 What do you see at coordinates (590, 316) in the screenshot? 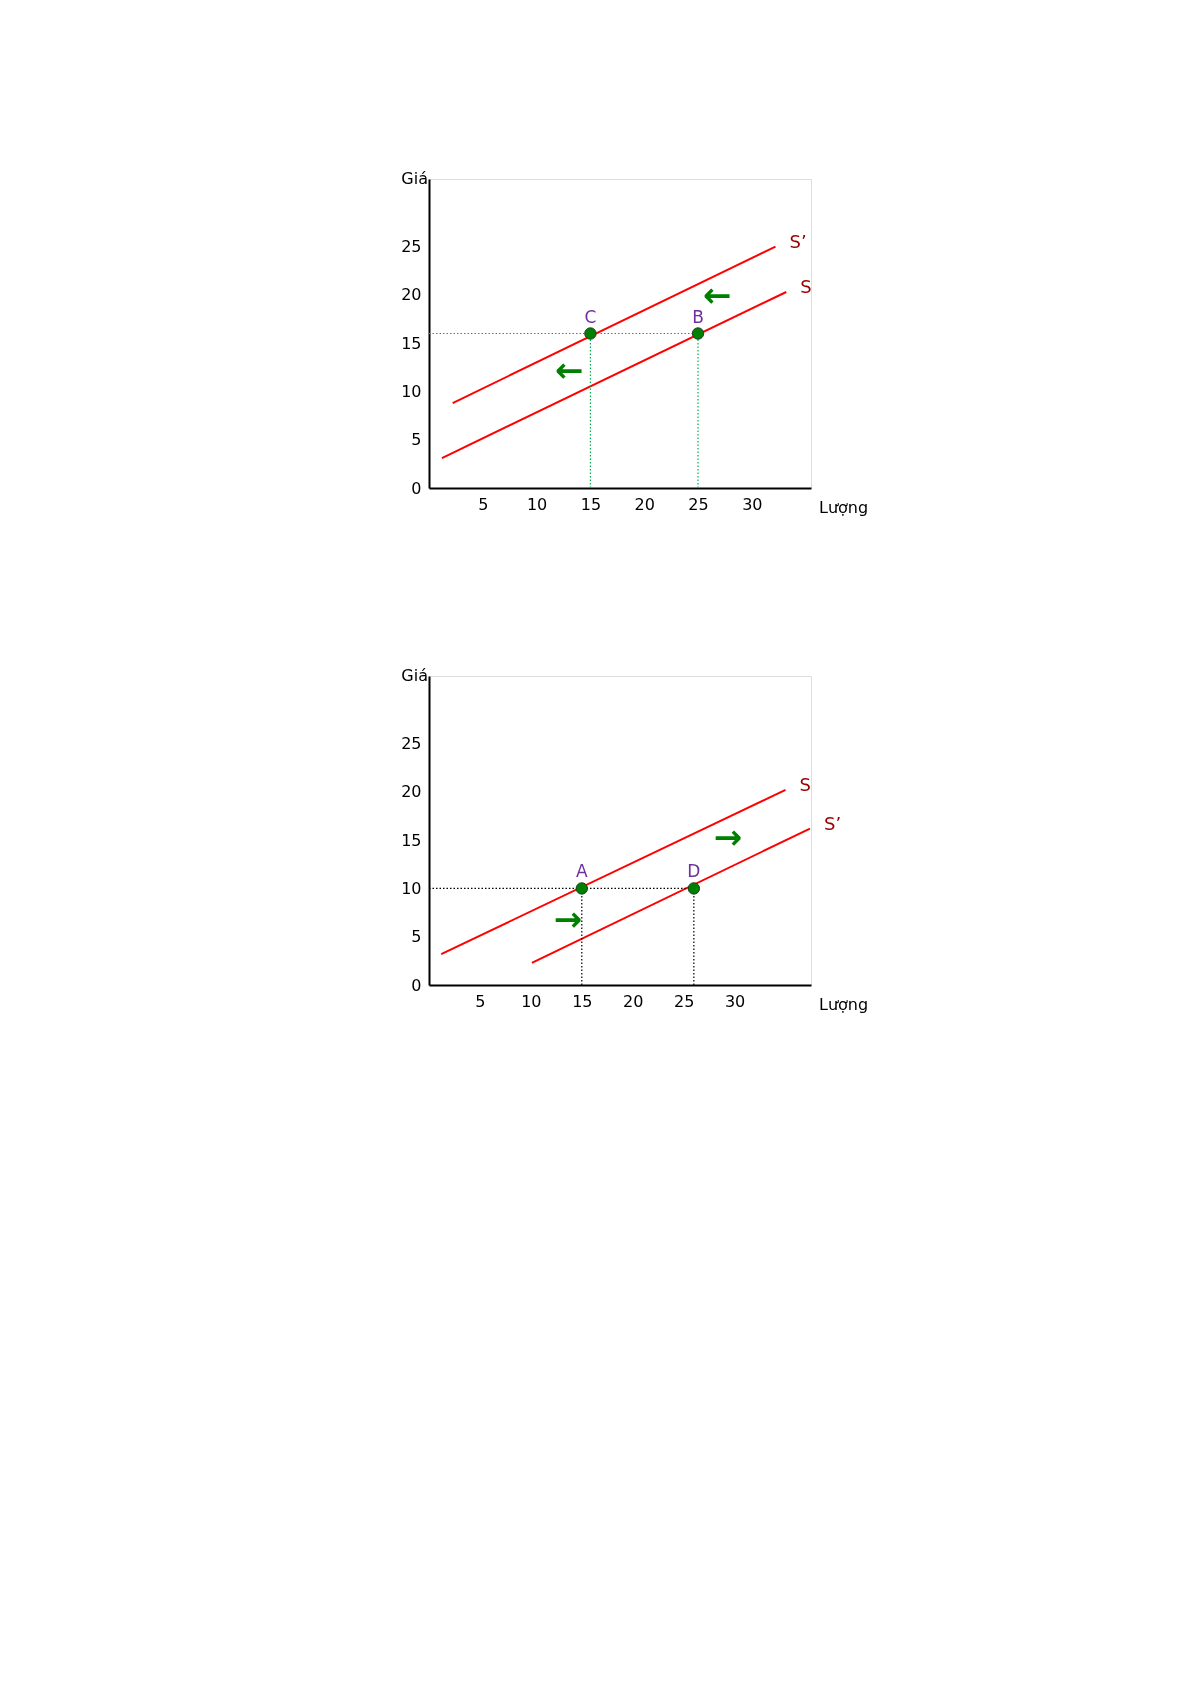
I see `annotation: C` at bounding box center [590, 316].